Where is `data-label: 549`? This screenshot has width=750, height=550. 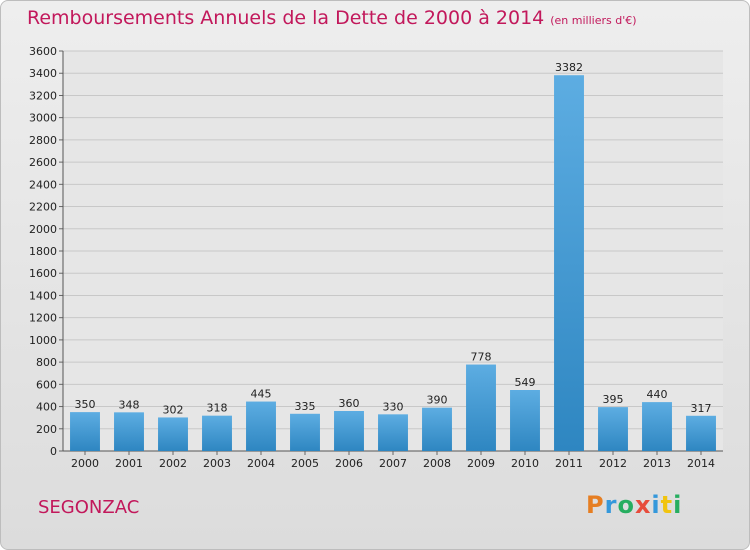
data-label: 549 is located at coordinates (525, 382).